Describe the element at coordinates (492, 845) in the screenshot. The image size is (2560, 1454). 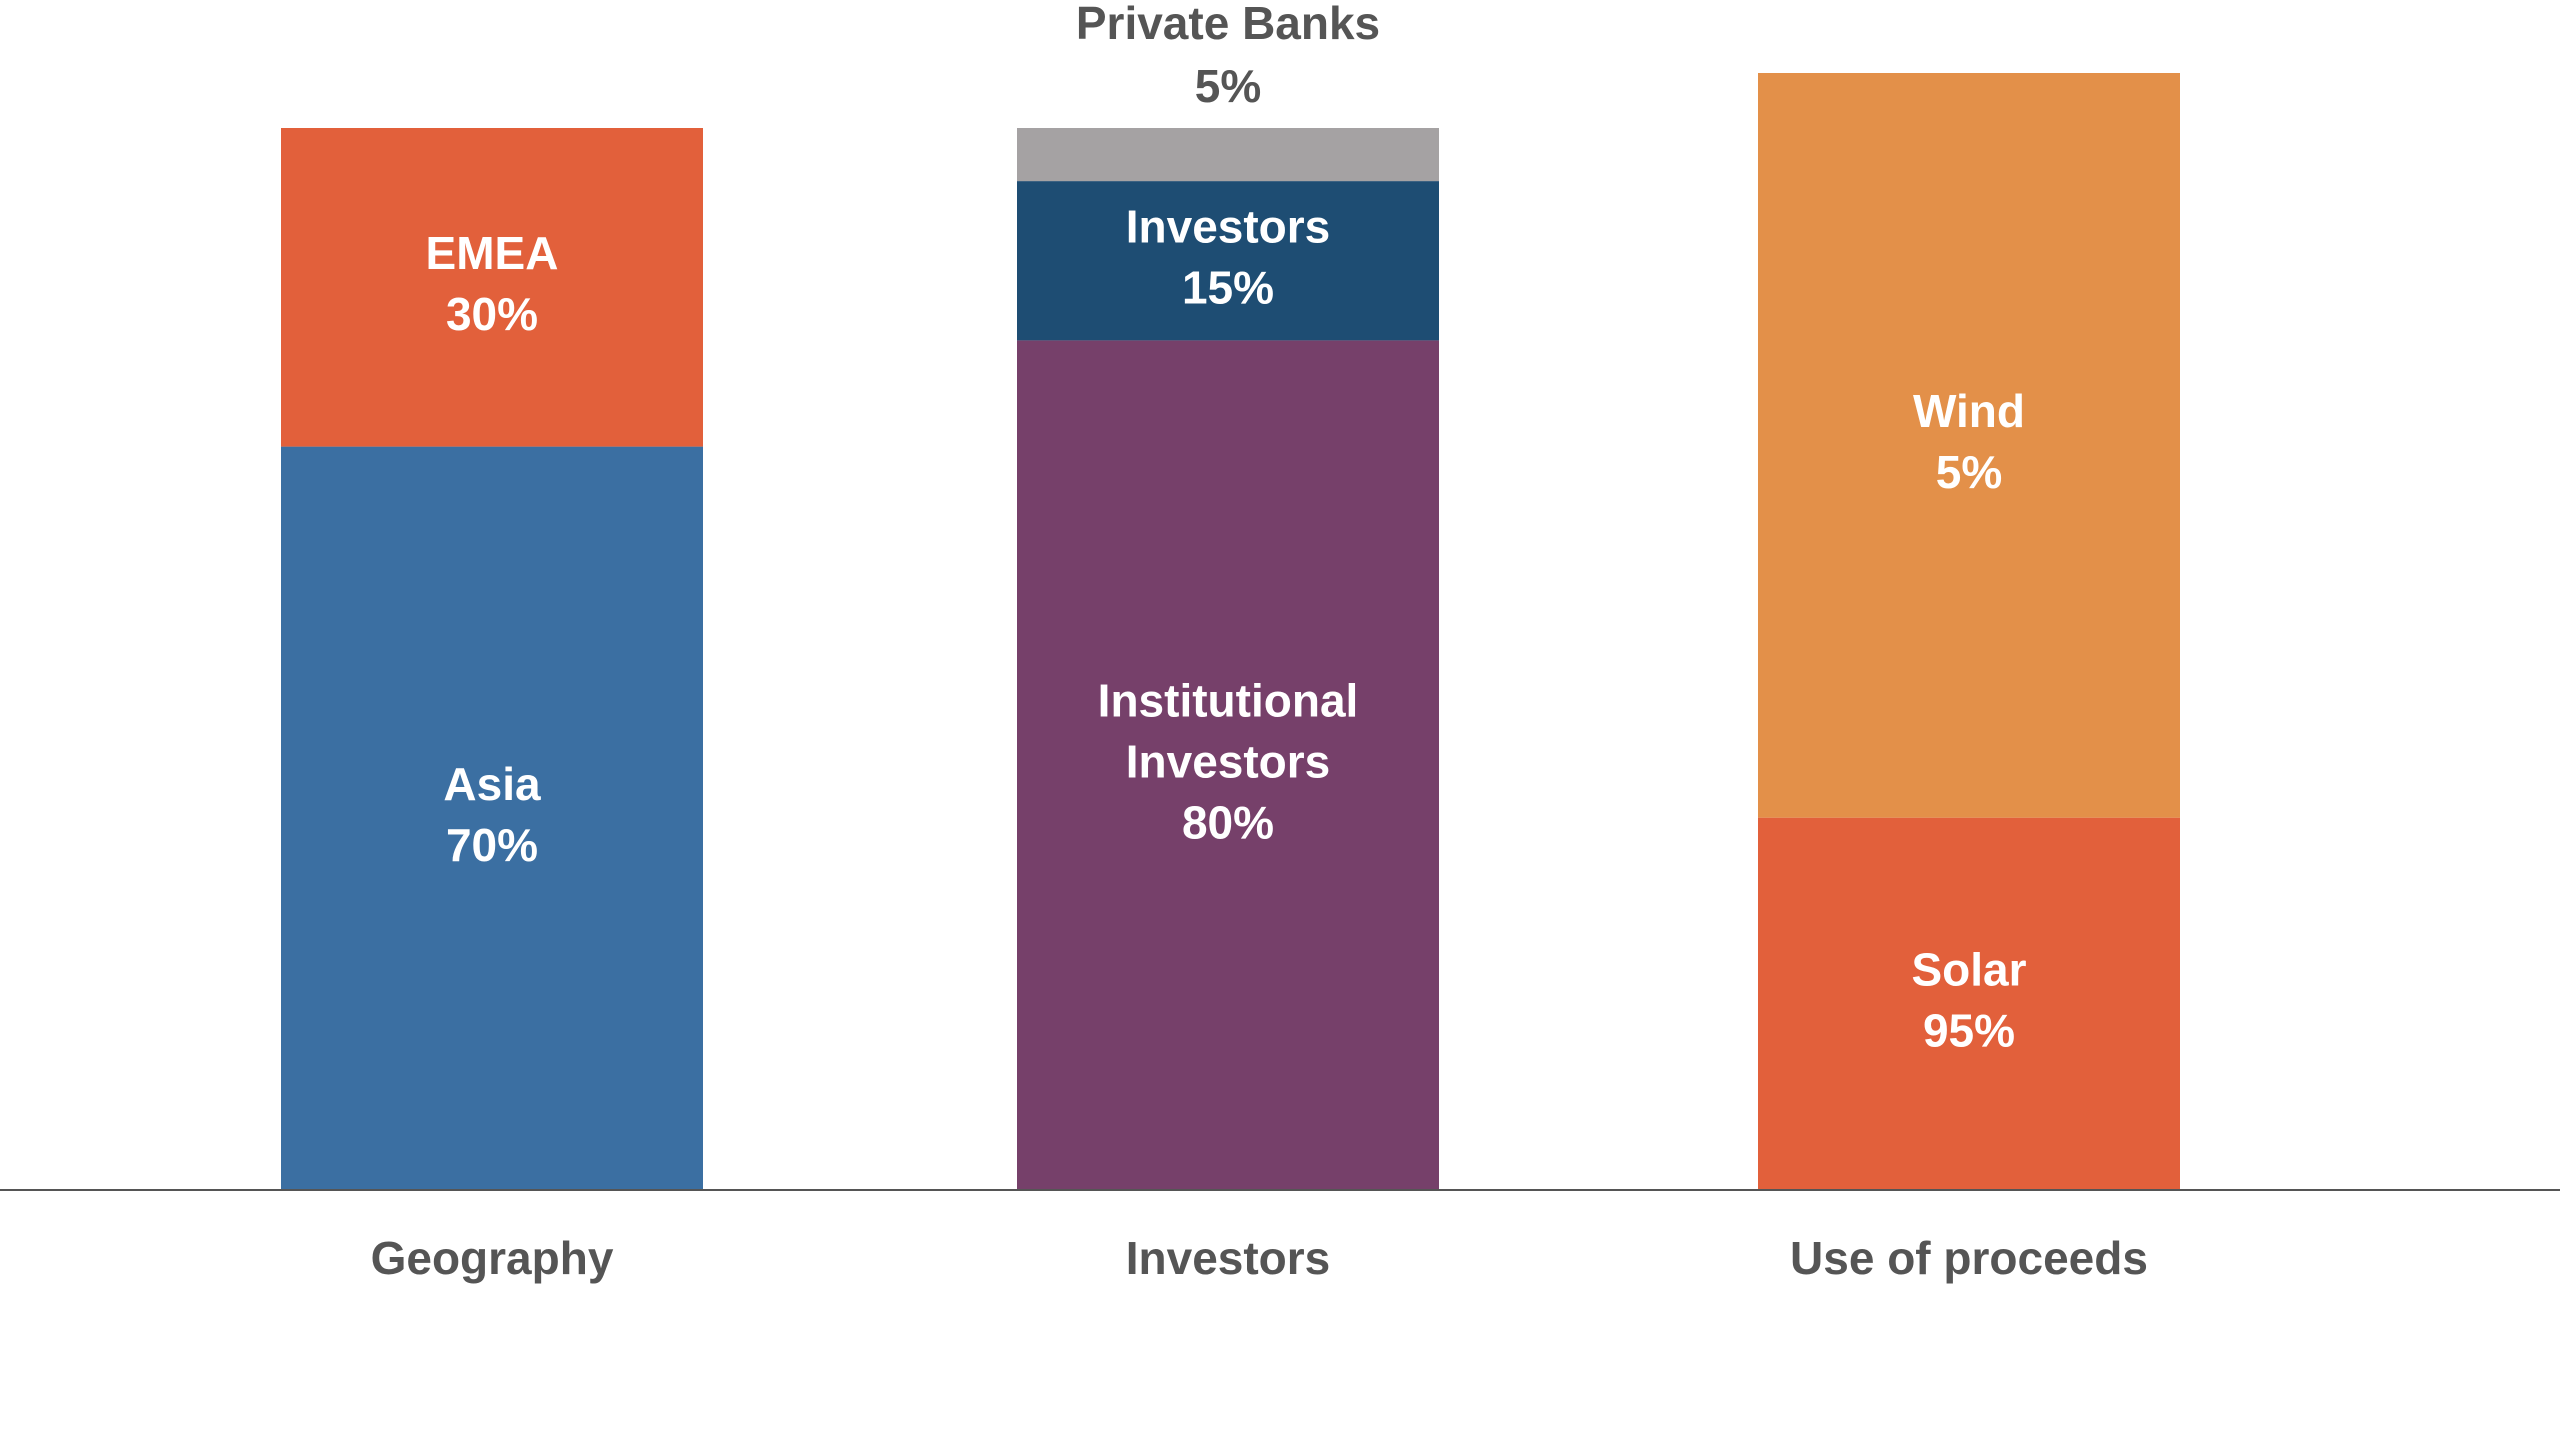
I see `segment-value-asia: 70%` at that location.